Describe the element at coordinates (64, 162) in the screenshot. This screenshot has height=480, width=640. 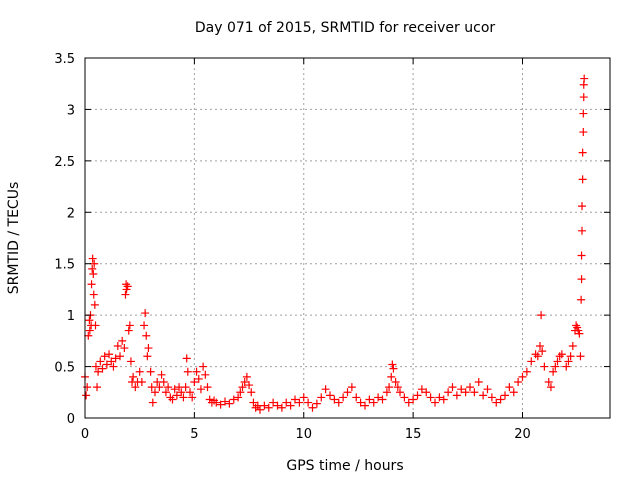
I see `y-tick-label: 2.5` at that location.